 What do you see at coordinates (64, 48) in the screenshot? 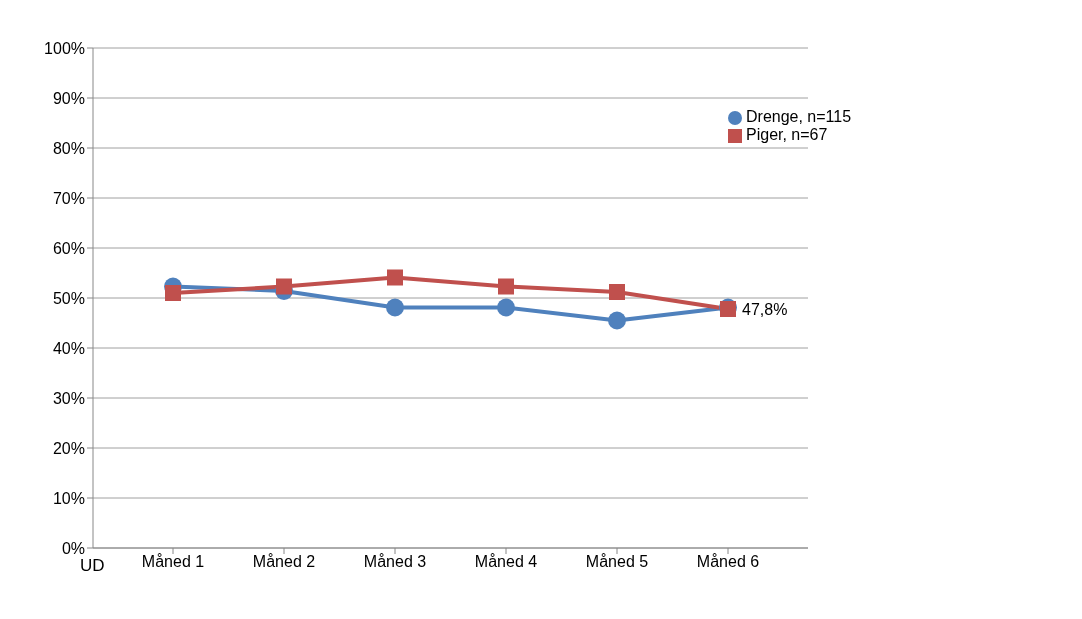
I see `y-tick-label: 100%` at bounding box center [64, 48].